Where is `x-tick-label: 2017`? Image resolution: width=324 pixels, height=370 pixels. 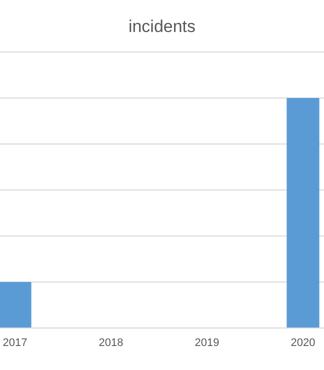
x-tick-label: 2017 is located at coordinates (15, 342).